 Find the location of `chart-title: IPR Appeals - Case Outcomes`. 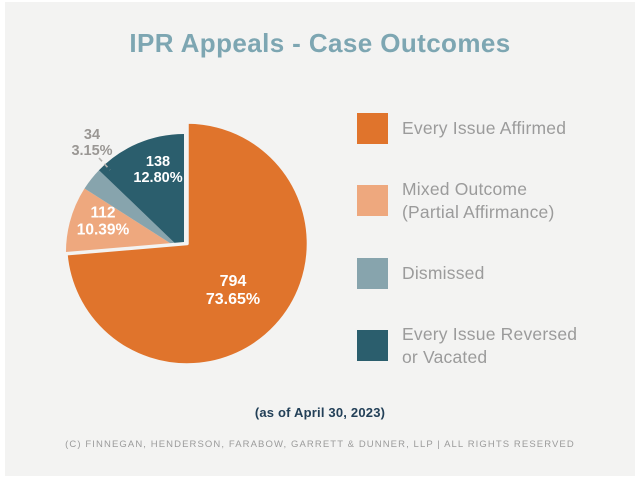

chart-title: IPR Appeals - Case Outcomes is located at coordinates (320, 43).